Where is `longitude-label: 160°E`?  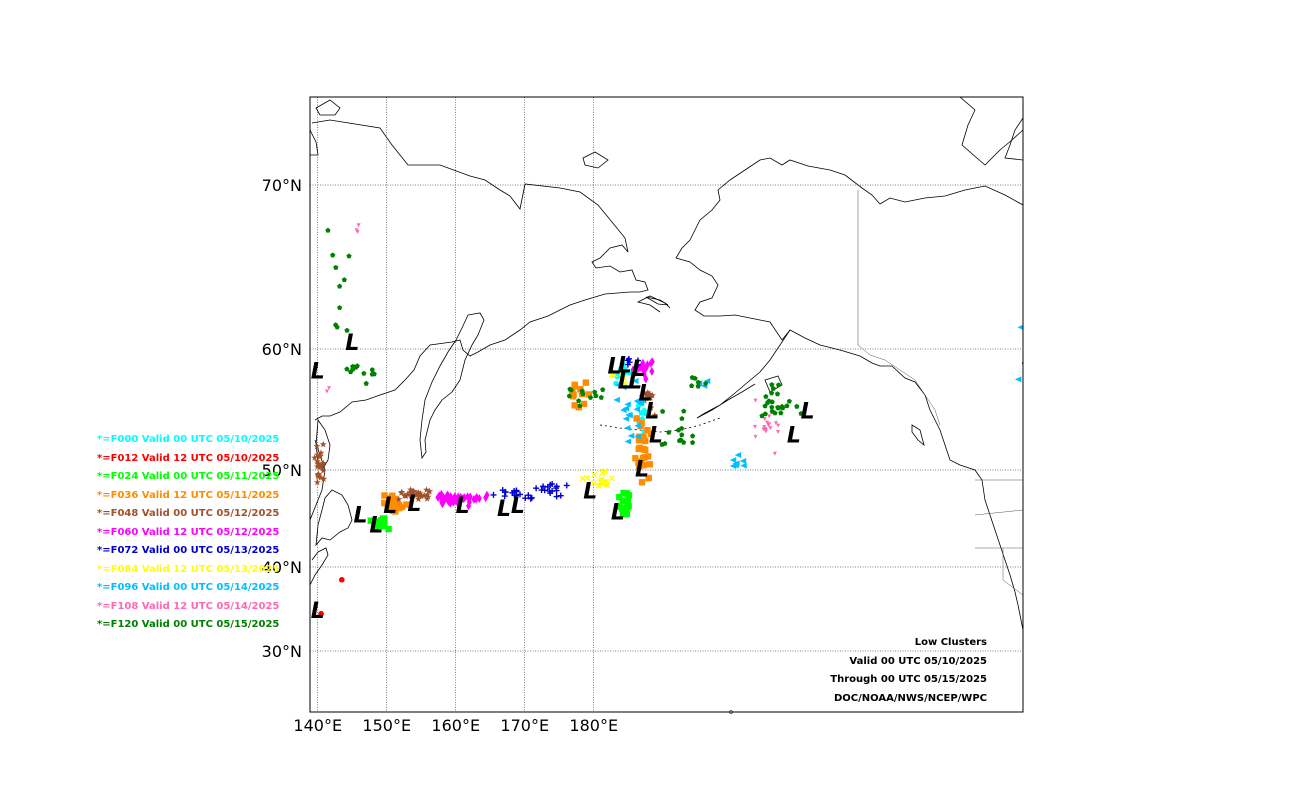
longitude-label: 160°E is located at coordinates (455, 725).